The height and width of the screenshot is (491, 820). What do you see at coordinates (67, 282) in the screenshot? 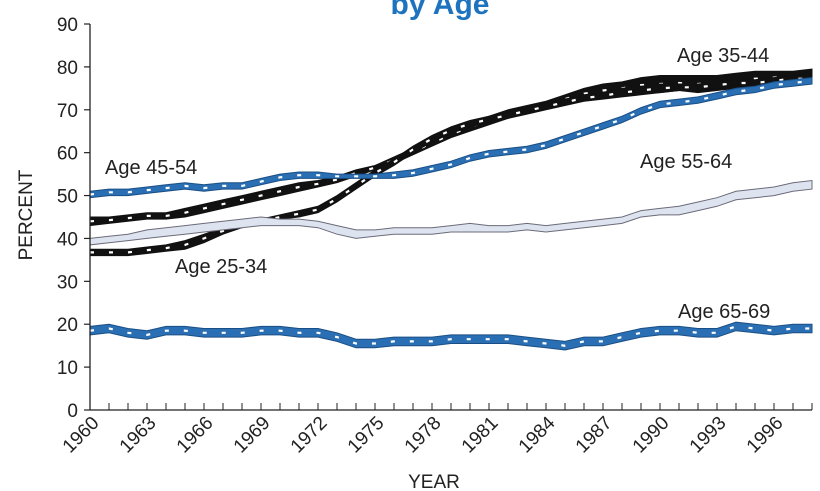
I see `y-tick-label: 30` at bounding box center [67, 282].